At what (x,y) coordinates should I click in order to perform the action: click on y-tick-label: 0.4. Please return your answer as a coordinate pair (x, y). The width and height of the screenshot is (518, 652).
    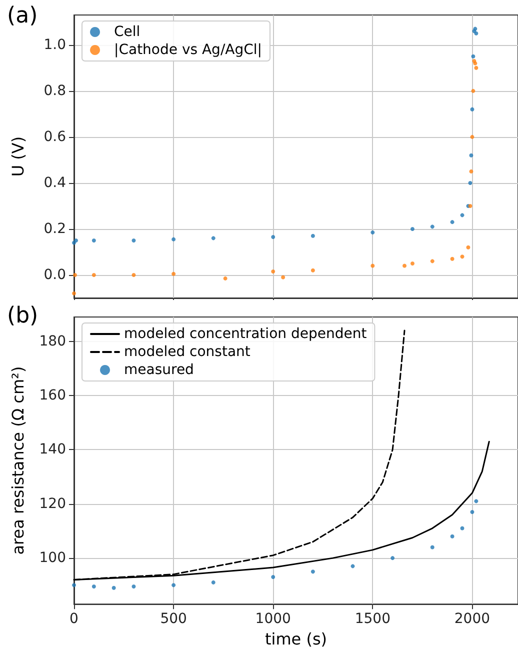
    Looking at the image, I should click on (55, 182).